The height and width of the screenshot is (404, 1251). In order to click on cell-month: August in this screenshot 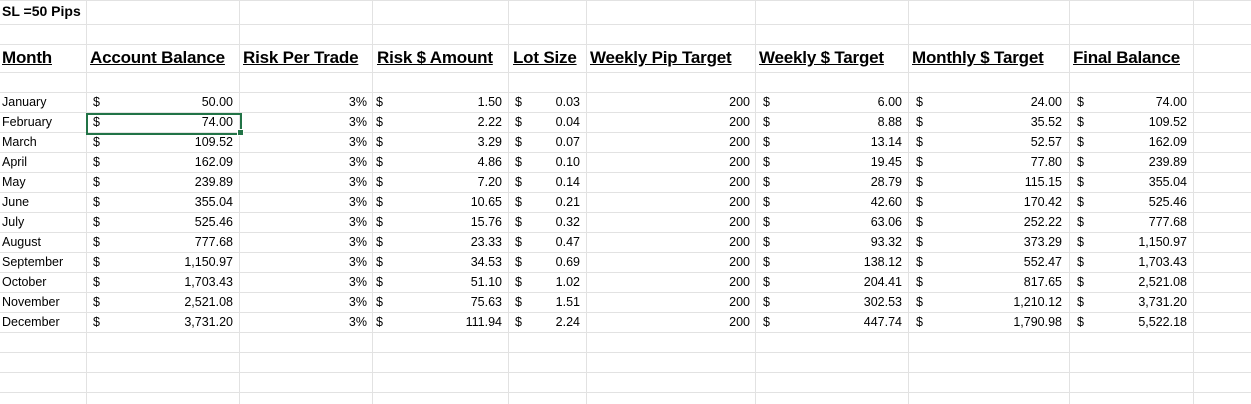, I will do `click(21, 242)`.